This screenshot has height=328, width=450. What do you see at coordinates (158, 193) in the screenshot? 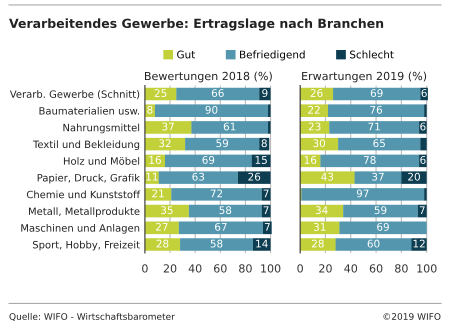
I see `data-label: 21` at bounding box center [158, 193].